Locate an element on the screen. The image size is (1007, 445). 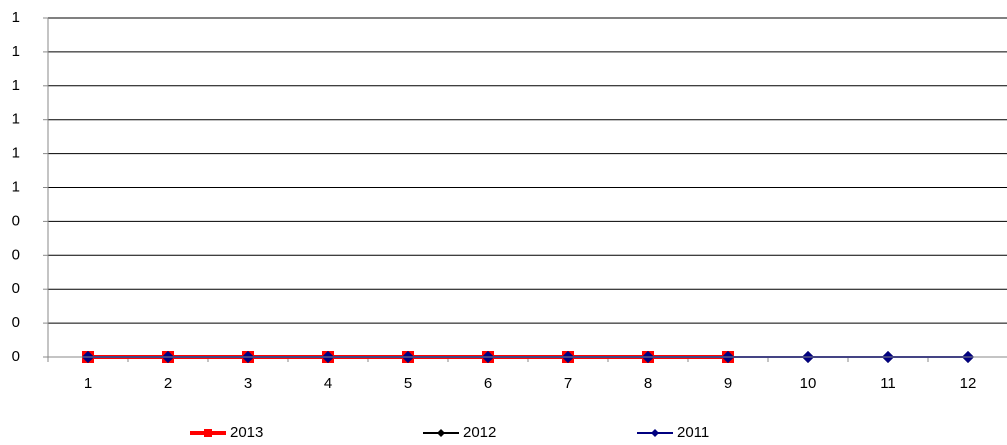
legend-label: 2011 is located at coordinates (693, 432).